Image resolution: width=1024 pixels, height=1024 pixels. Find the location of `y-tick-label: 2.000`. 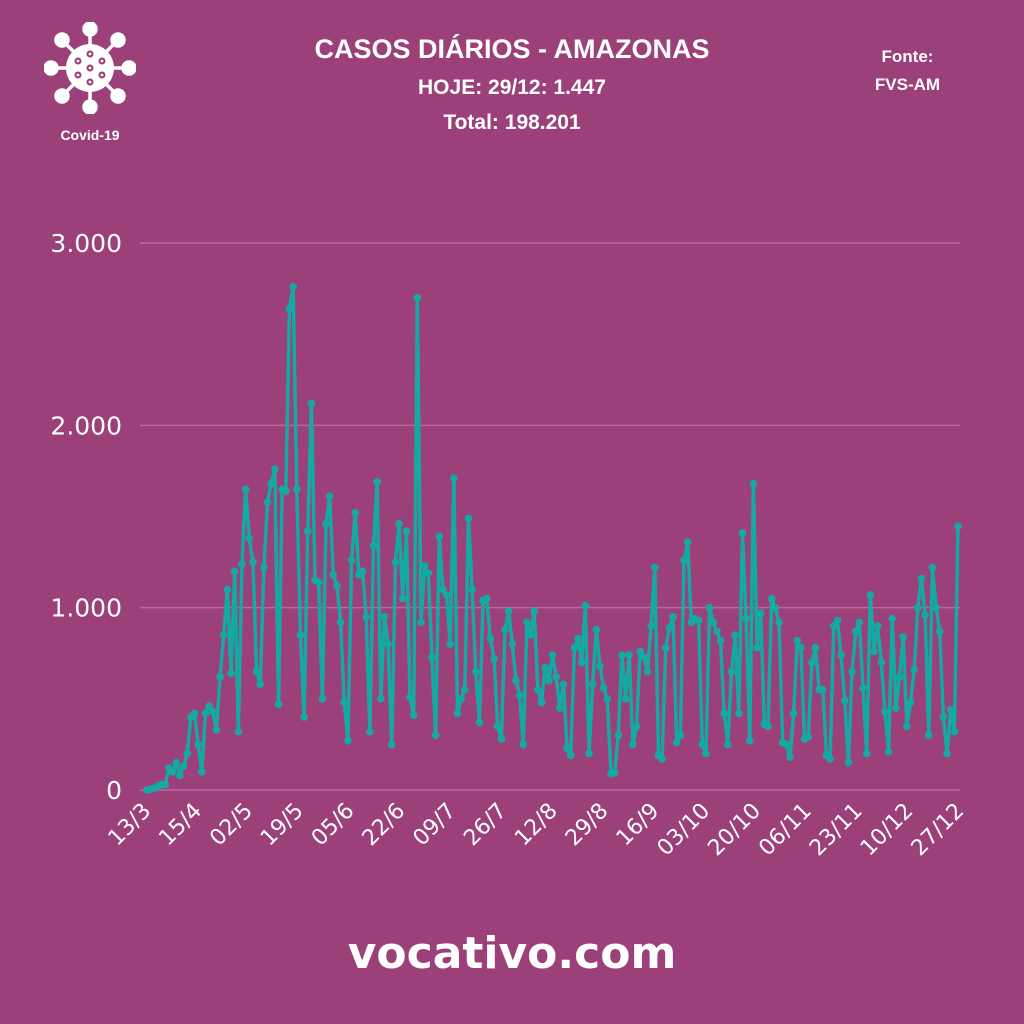

y-tick-label: 2.000 is located at coordinates (86, 425).